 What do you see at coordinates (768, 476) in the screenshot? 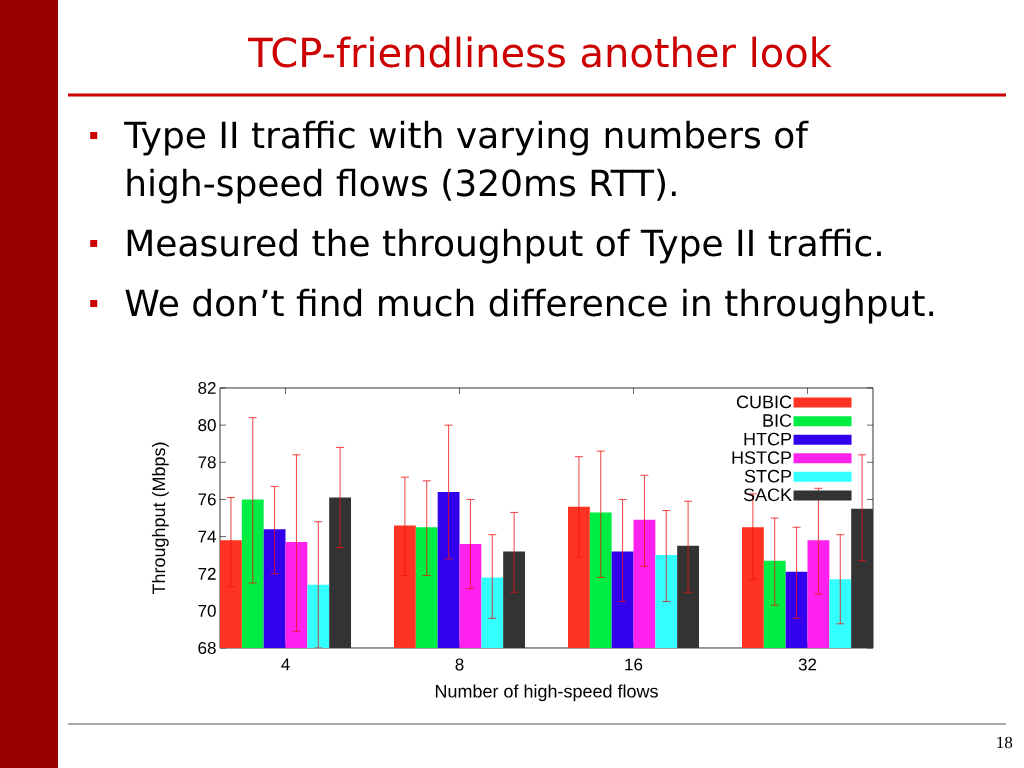
I see `legend-label: STCP` at bounding box center [768, 476].